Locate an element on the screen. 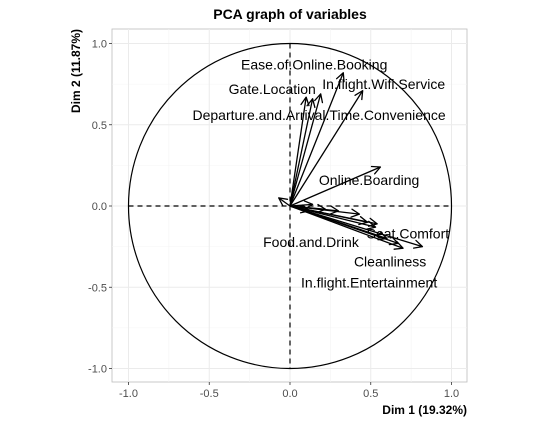 The width and height of the screenshot is (538, 424). variable-label: Ease.of.Online.Booking is located at coordinates (314, 65).